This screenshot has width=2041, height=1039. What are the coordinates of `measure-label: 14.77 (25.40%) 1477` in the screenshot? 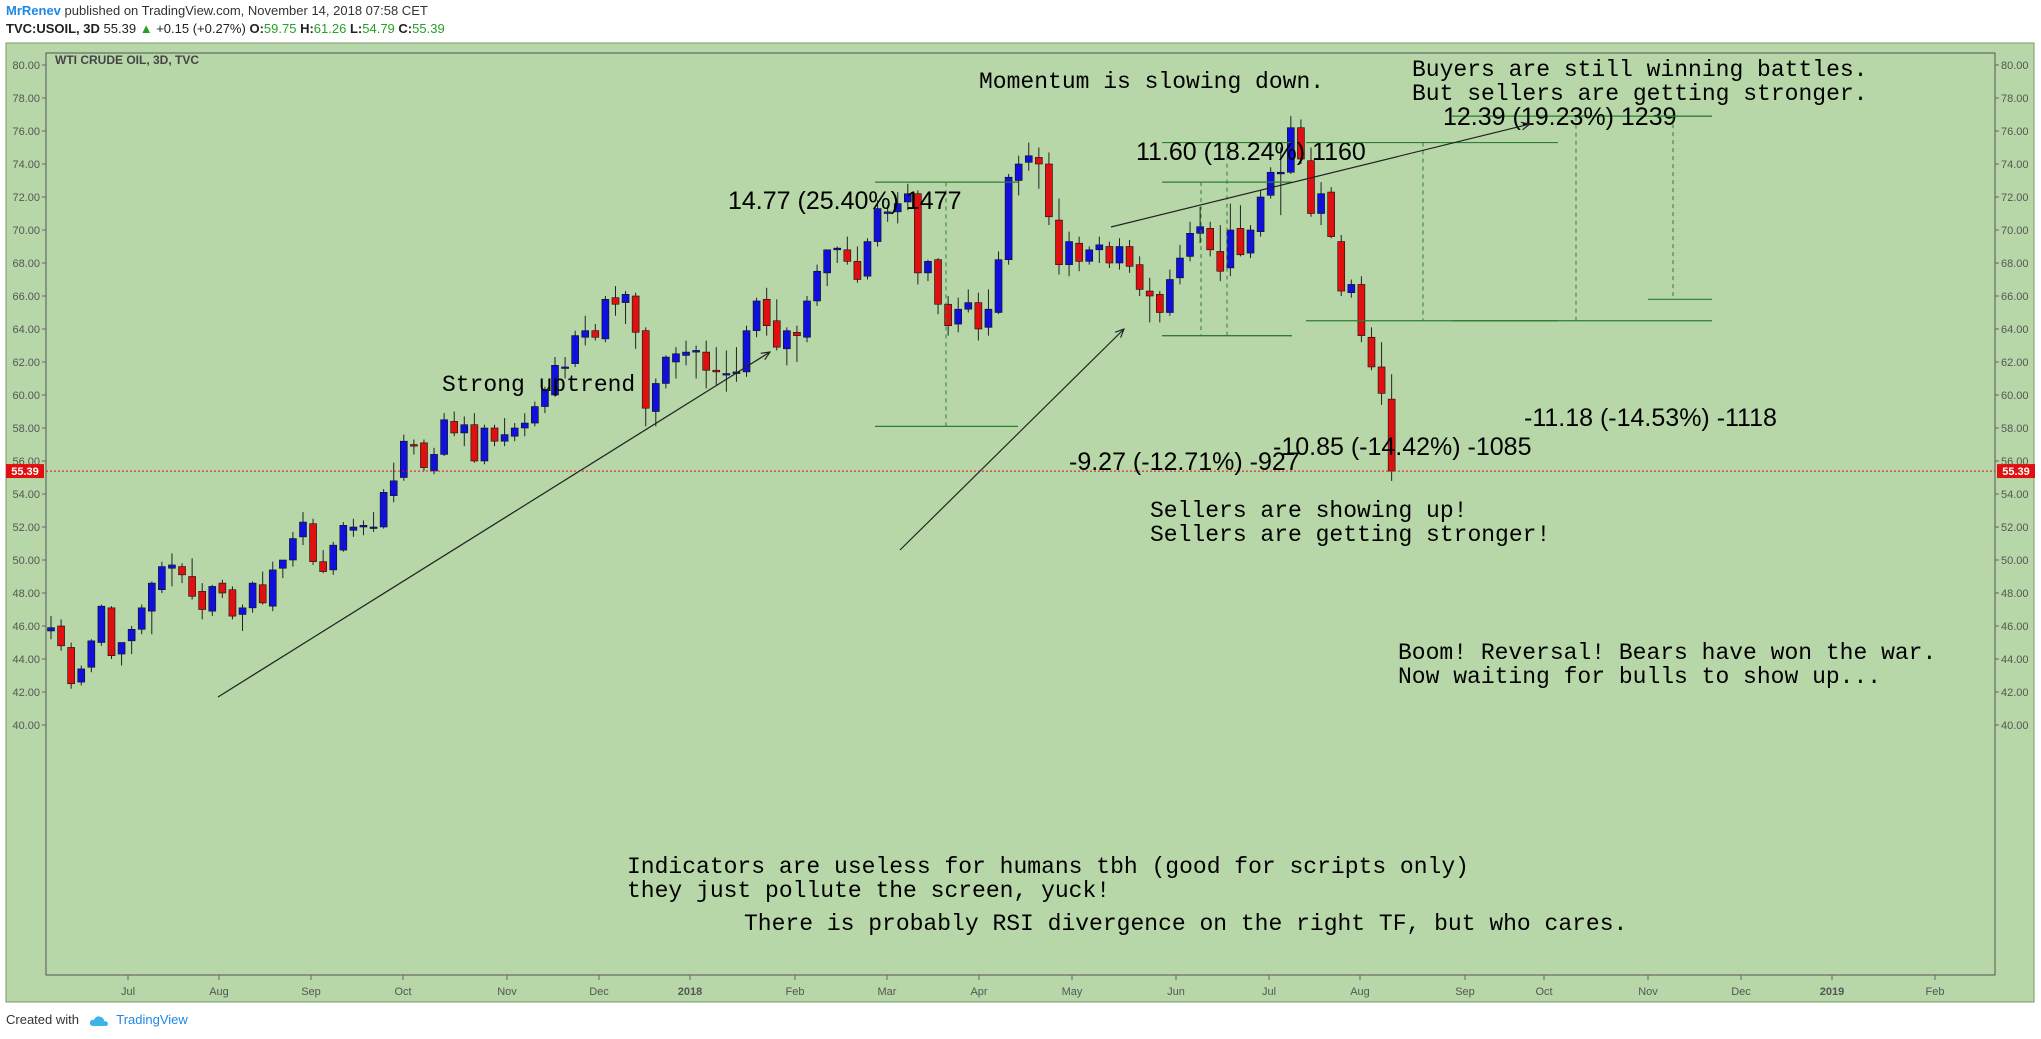 It's located at (845, 201).